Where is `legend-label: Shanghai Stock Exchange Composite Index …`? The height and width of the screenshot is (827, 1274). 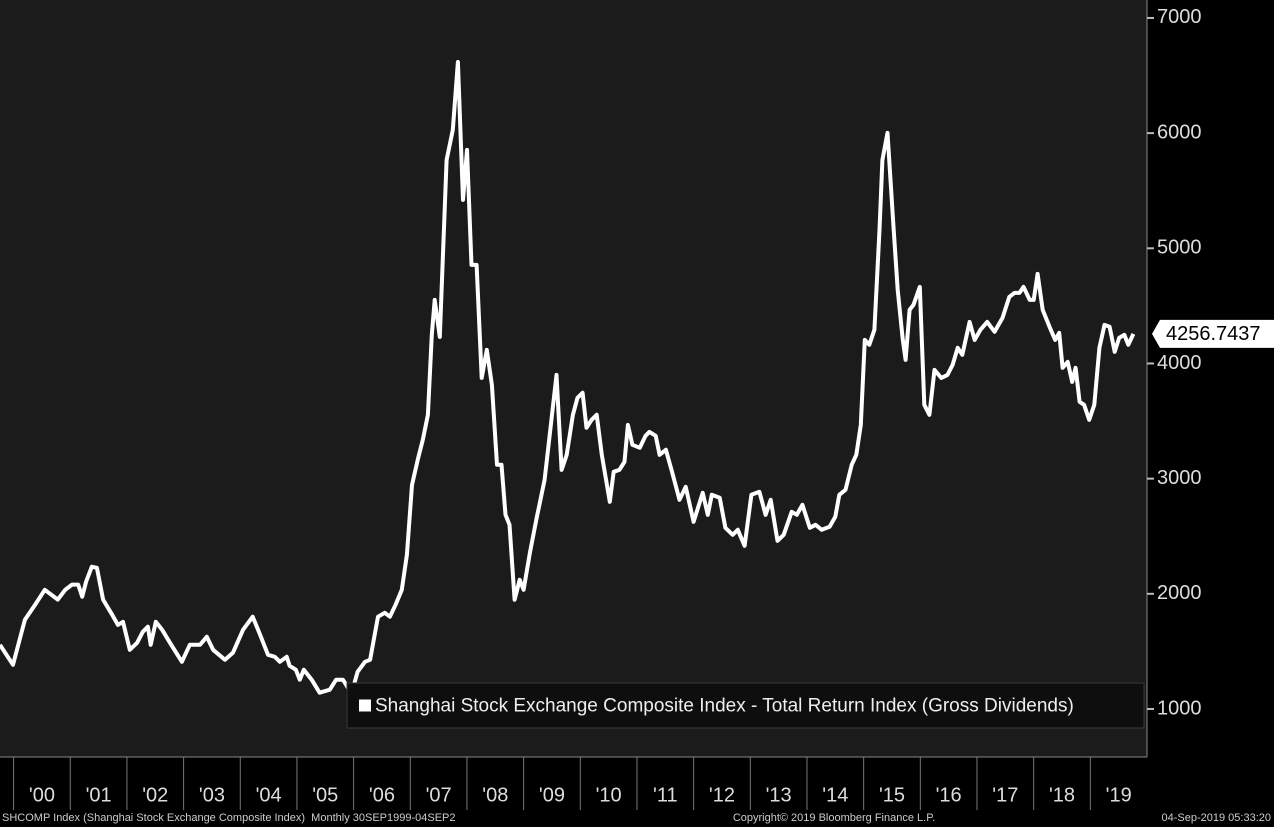
legend-label: Shanghai Stock Exchange Composite Index … is located at coordinates (724, 706).